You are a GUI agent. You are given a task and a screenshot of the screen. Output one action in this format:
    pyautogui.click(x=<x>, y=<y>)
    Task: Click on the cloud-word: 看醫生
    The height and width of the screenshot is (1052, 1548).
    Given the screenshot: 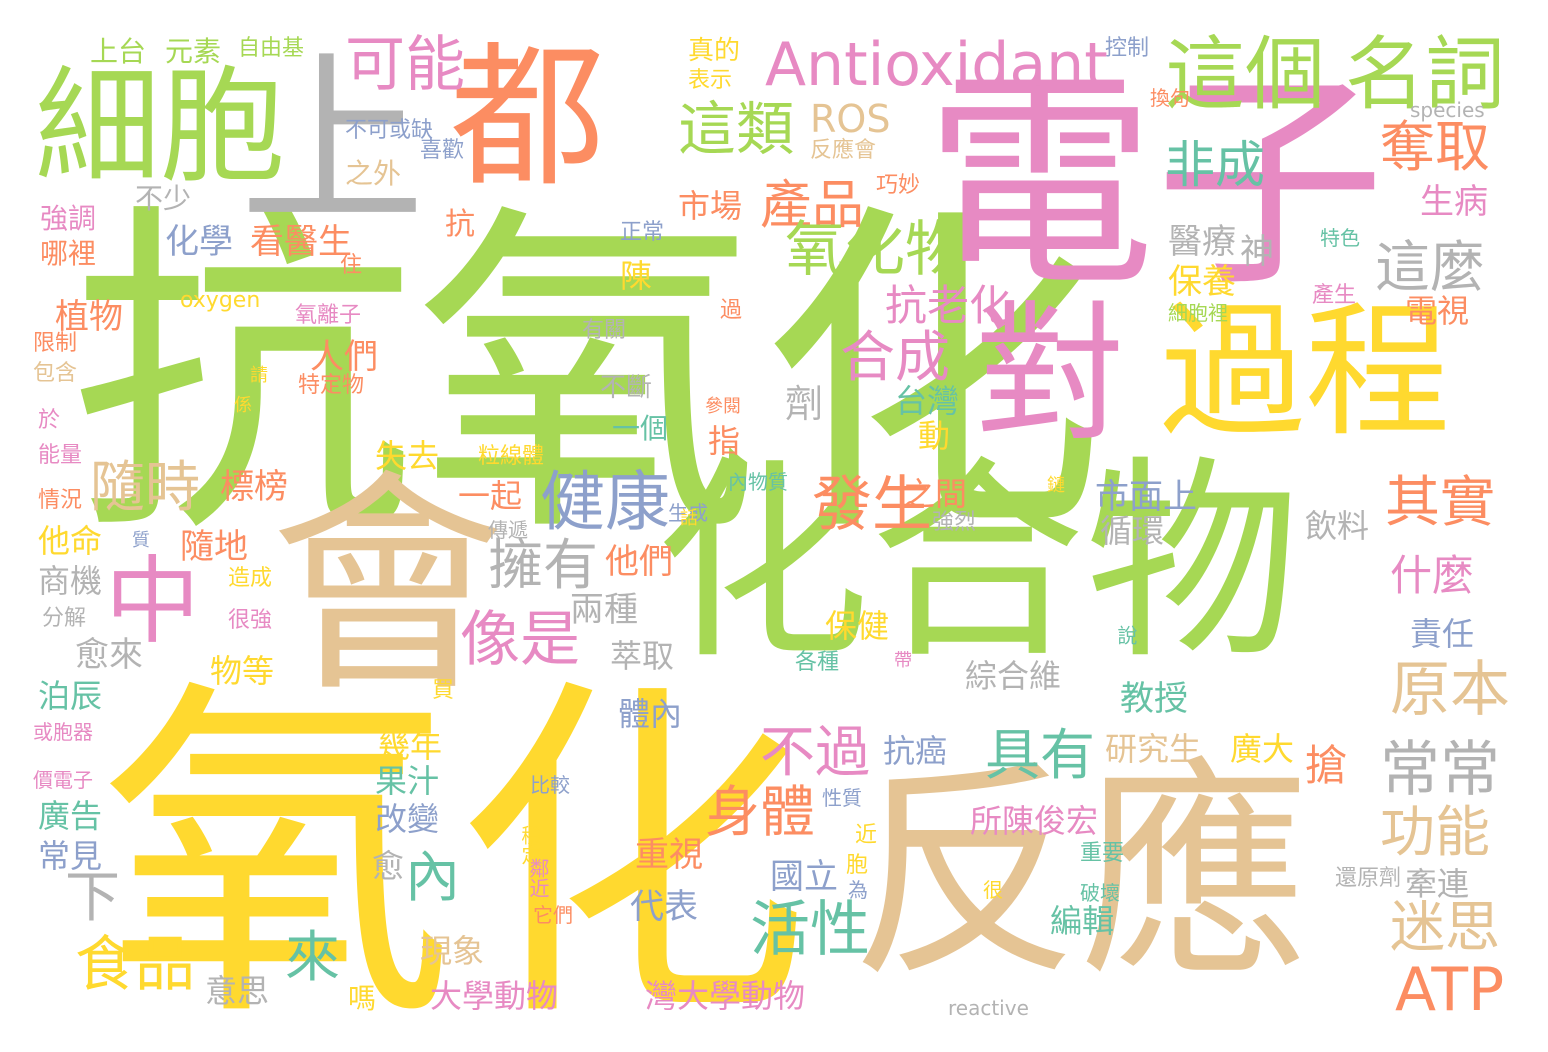 What is the action you would take?
    pyautogui.click(x=301, y=242)
    